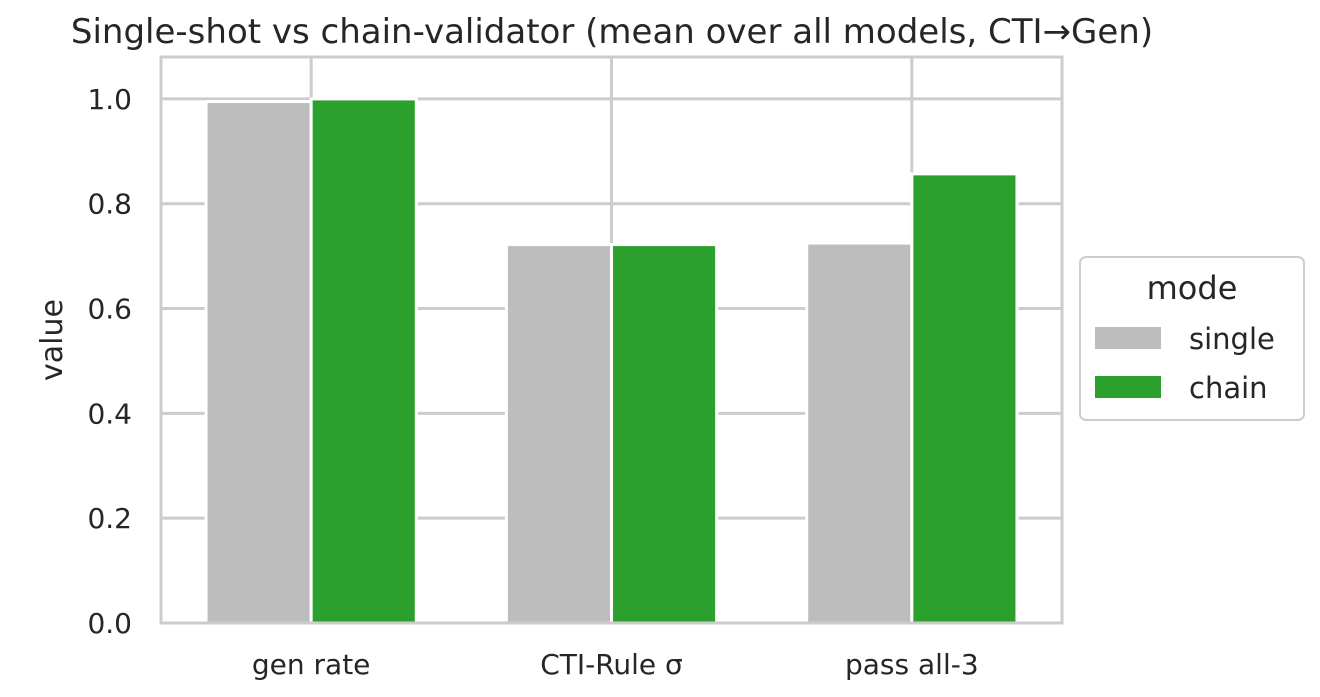 This screenshot has height=697, width=1320. I want to click on y-tick-label: 0.2, so click(109, 518).